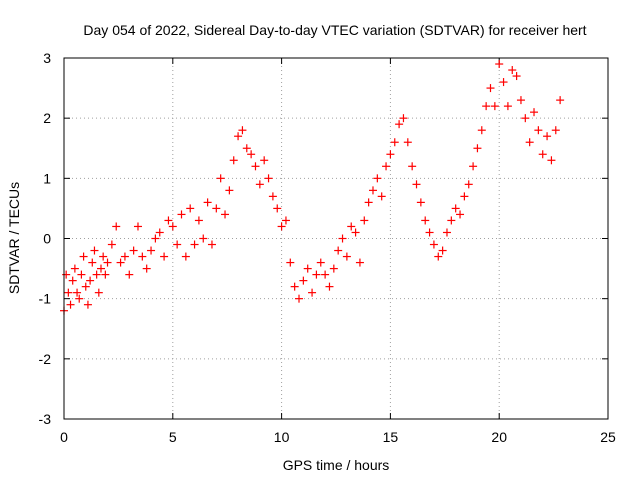  What do you see at coordinates (47, 239) in the screenshot?
I see `y-tick-label: 0` at bounding box center [47, 239].